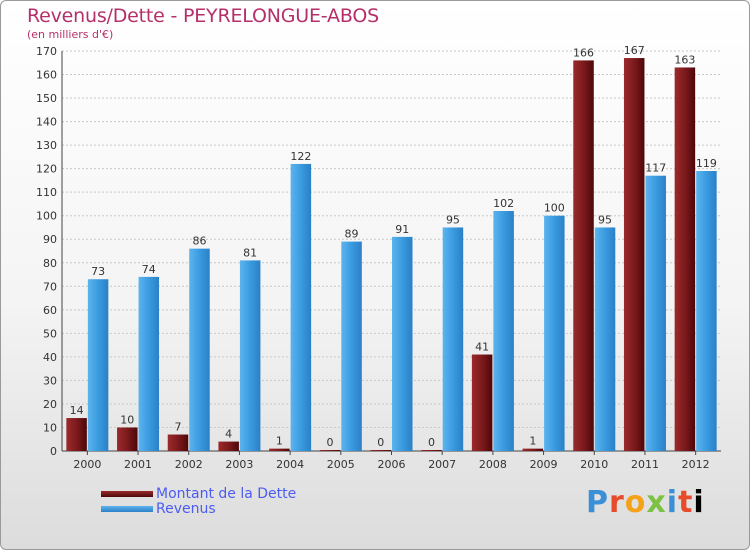 The height and width of the screenshot is (550, 750). What do you see at coordinates (228, 434) in the screenshot?
I see `data-label: 4` at bounding box center [228, 434].